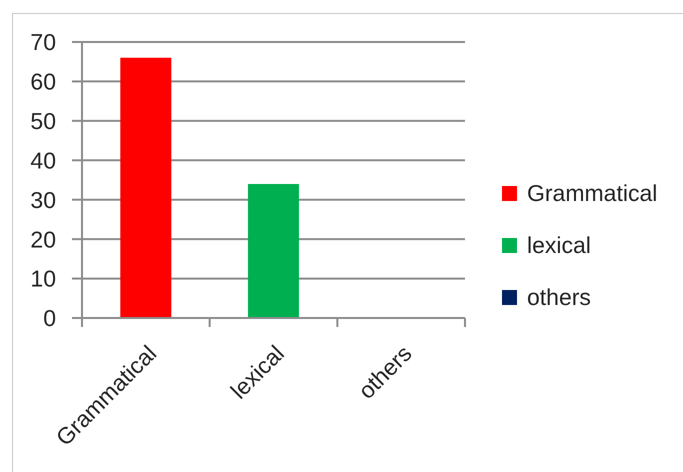 Image resolution: width=683 pixels, height=472 pixels. Describe the element at coordinates (43, 121) in the screenshot. I see `y-tick-label: 50` at that location.